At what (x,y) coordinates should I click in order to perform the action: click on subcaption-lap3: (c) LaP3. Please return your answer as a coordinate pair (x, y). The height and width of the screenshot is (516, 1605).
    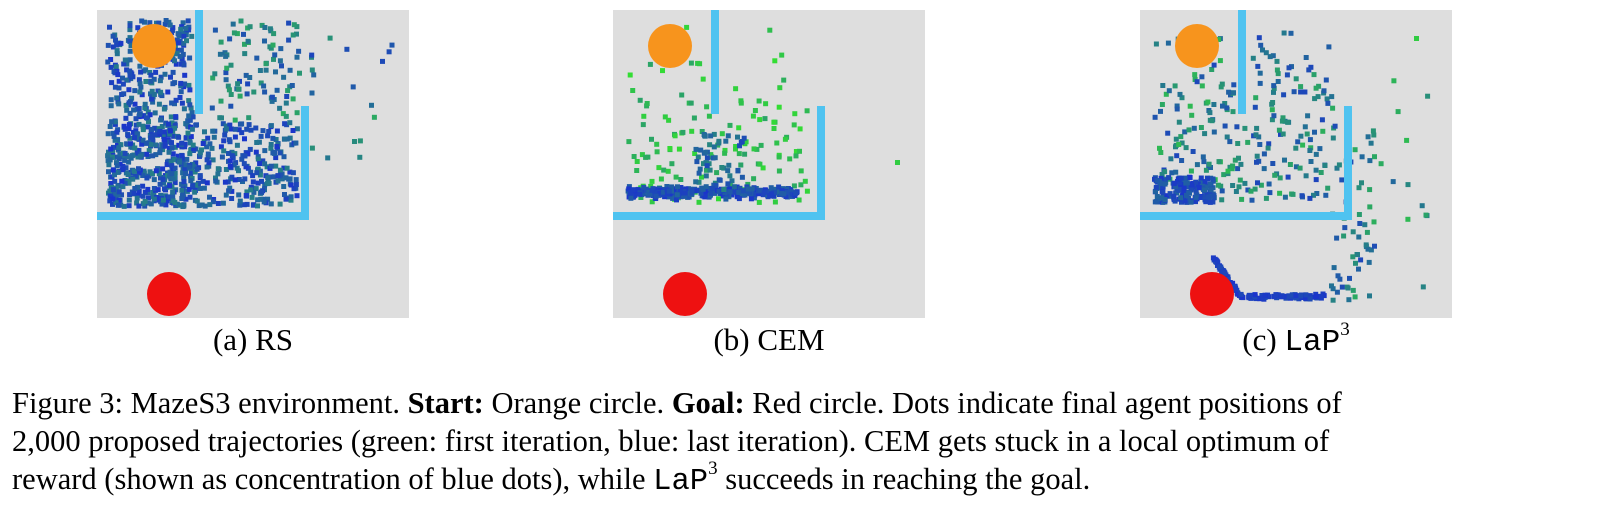
    Looking at the image, I should click on (1296, 340).